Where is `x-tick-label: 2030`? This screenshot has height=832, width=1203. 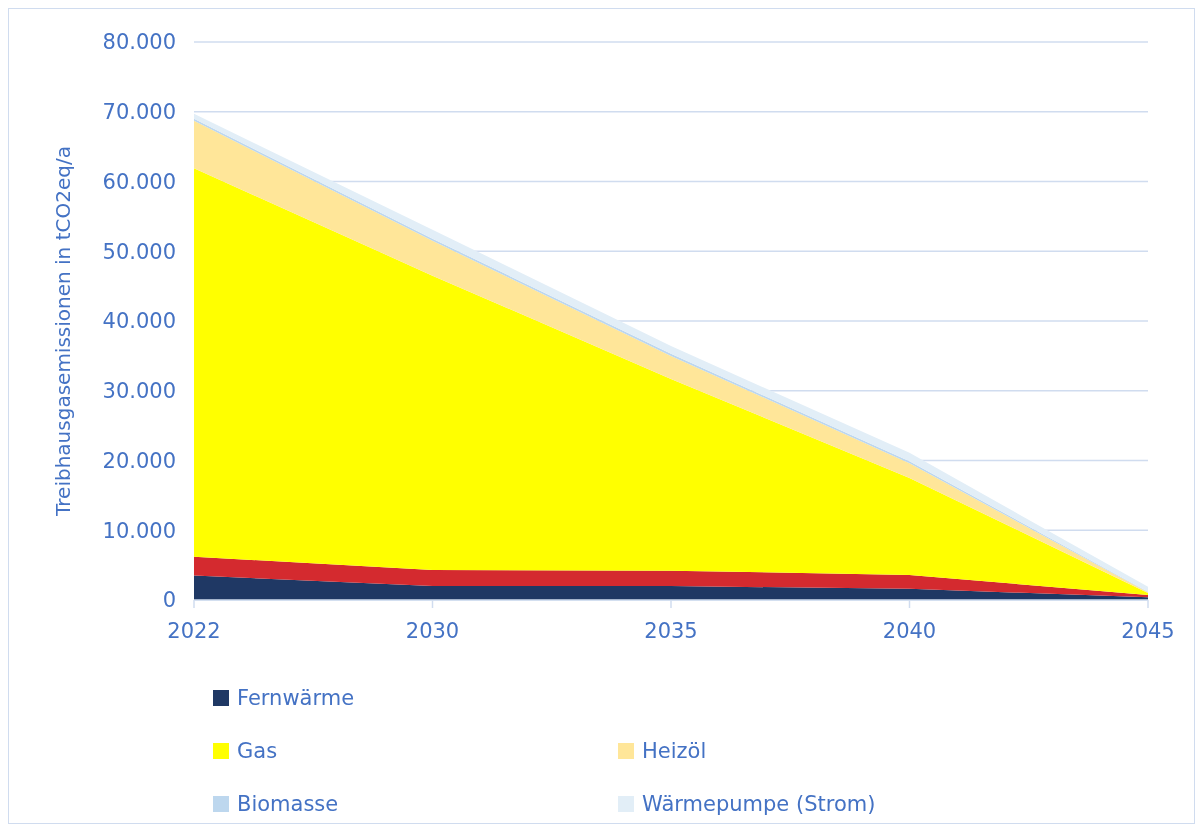 x-tick-label: 2030 is located at coordinates (432, 631).